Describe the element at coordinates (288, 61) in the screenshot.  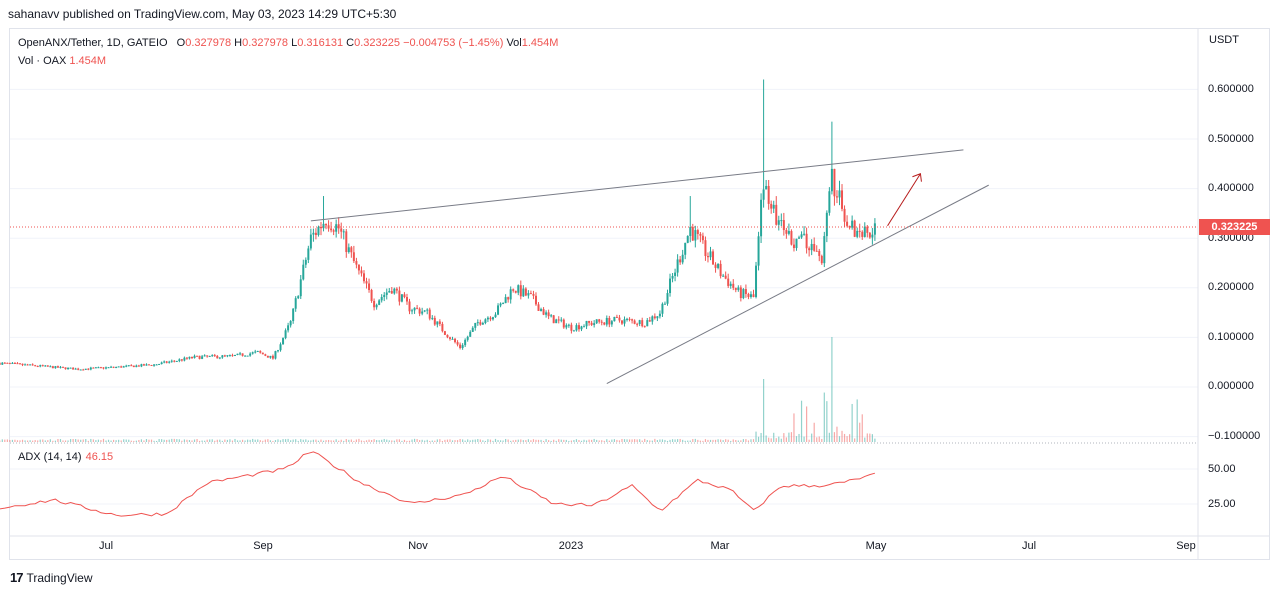
I see `legend-line-2: Vol · OAX 1.454M` at that location.